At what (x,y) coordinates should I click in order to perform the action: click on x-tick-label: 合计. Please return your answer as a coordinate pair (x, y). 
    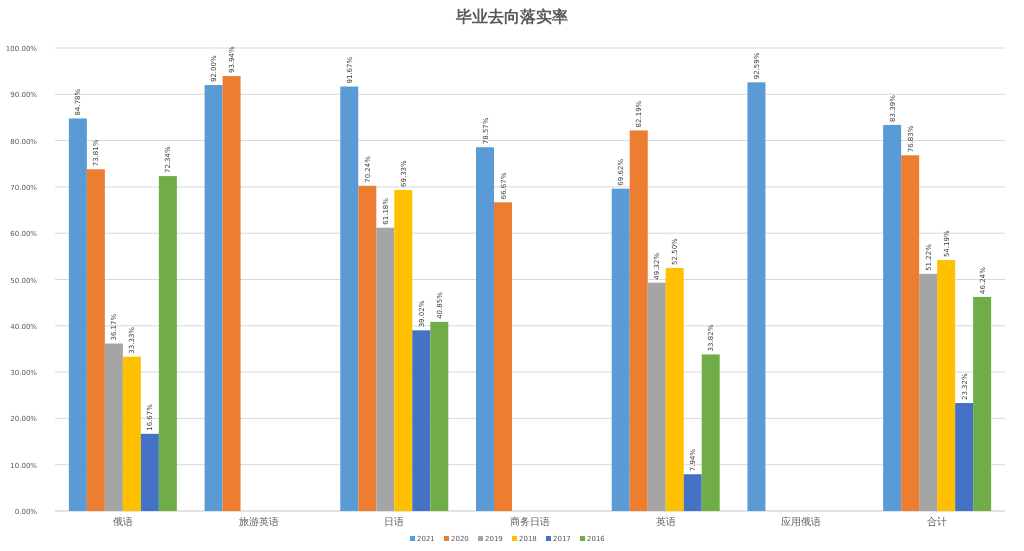
    Looking at the image, I should click on (937, 521).